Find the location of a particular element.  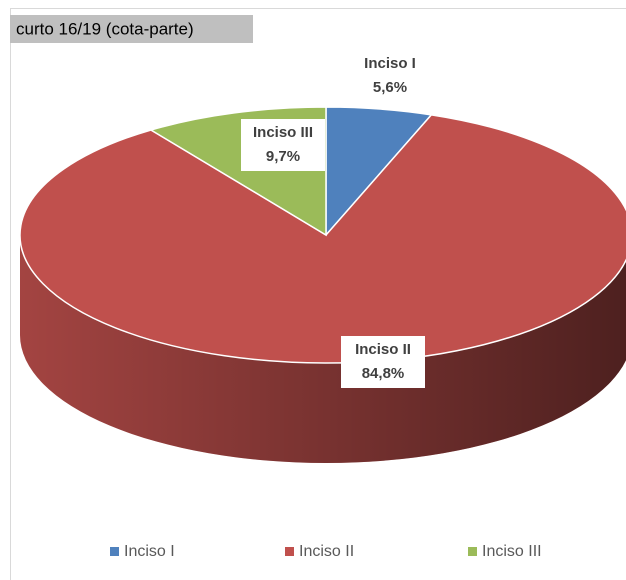

title-box is located at coordinates (131, 29).